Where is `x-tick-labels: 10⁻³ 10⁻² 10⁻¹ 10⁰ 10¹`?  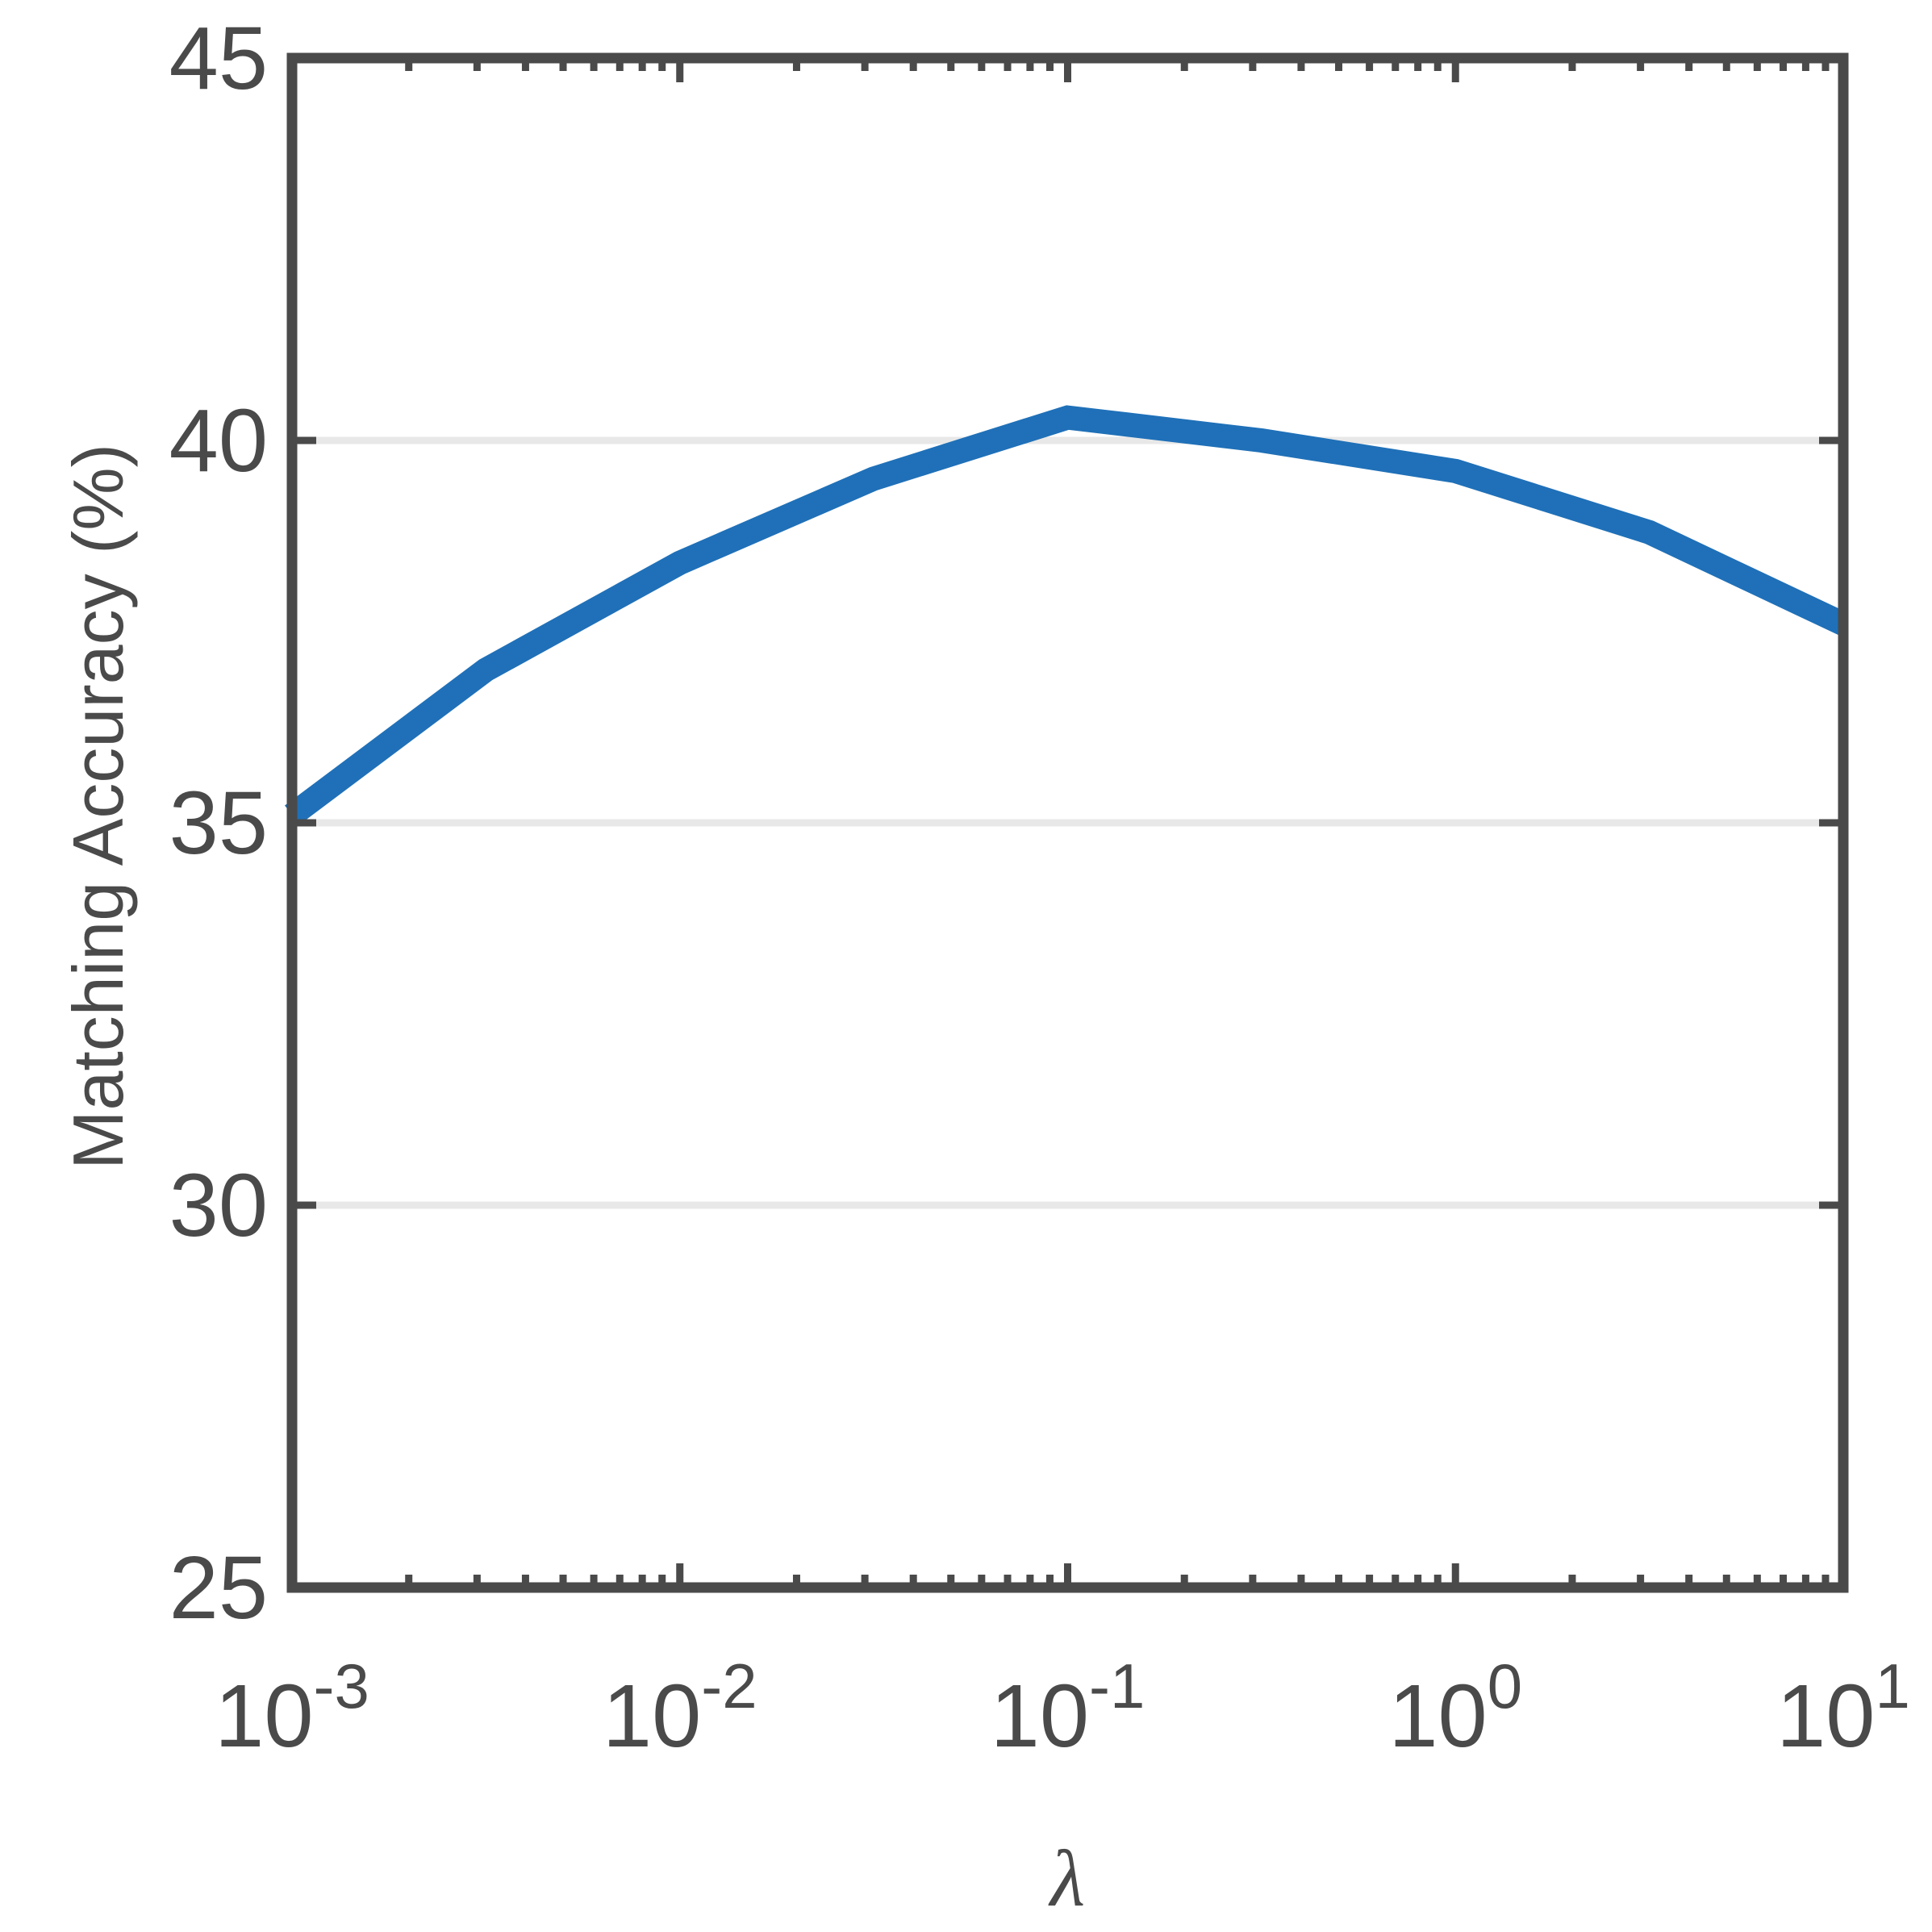 x-tick-labels: 10⁻³ 10⁻² 10⁻¹ 10⁰ 10¹ is located at coordinates (1062, 1708).